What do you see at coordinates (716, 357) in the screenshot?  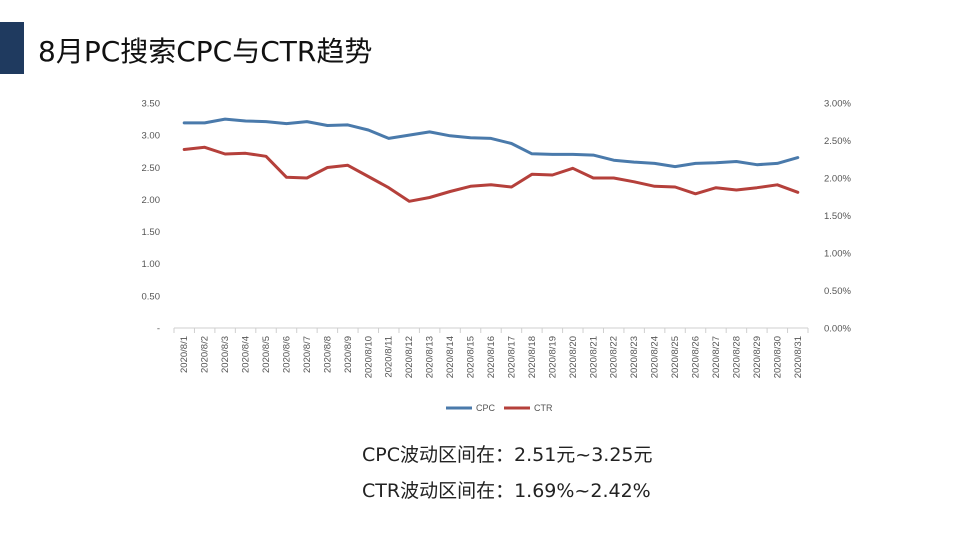 I see `x-axis-tick-label: 2020/8/27` at bounding box center [716, 357].